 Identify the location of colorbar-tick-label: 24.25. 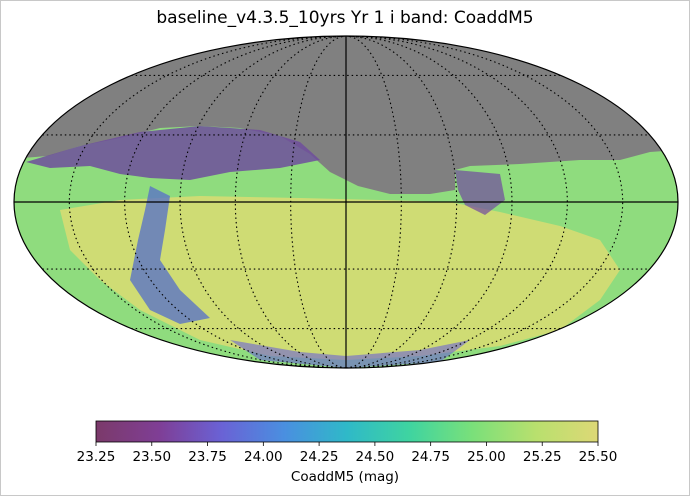
(319, 457).